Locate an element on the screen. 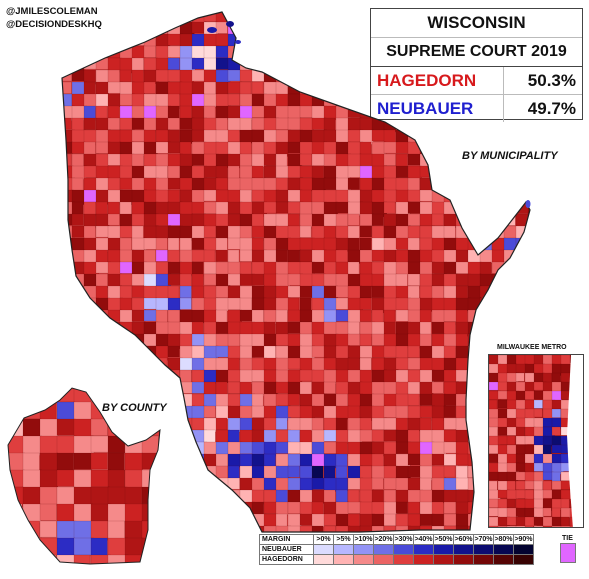  legend-margin-label: MARGIN is located at coordinates (286, 539).